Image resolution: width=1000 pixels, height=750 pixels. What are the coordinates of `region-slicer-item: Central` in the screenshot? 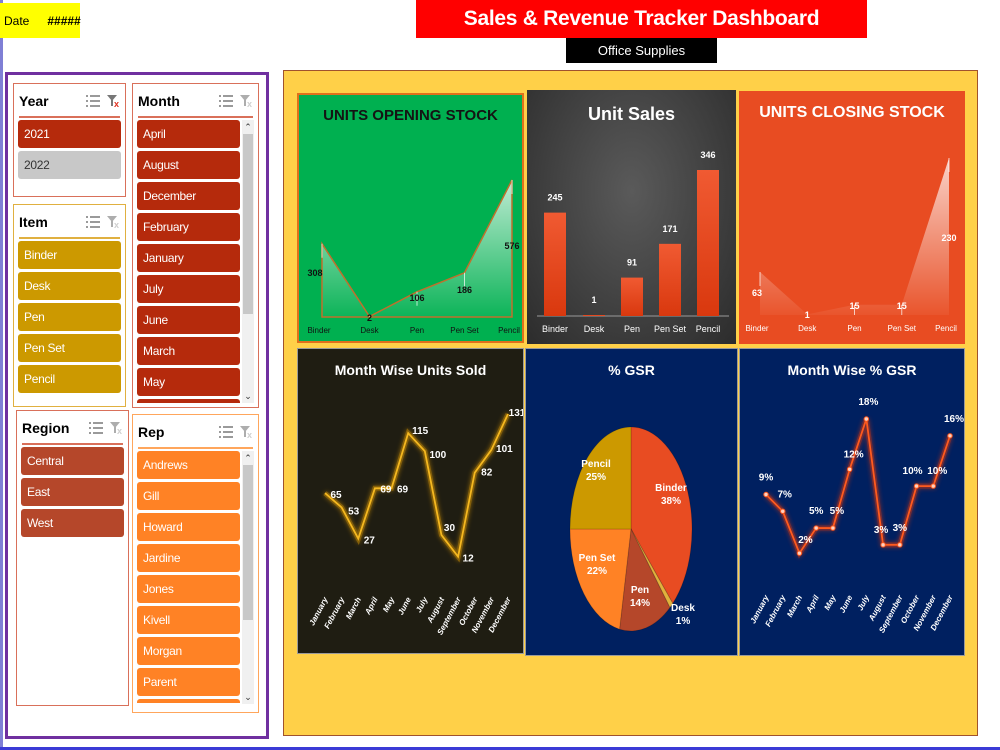 It's located at (72, 461).